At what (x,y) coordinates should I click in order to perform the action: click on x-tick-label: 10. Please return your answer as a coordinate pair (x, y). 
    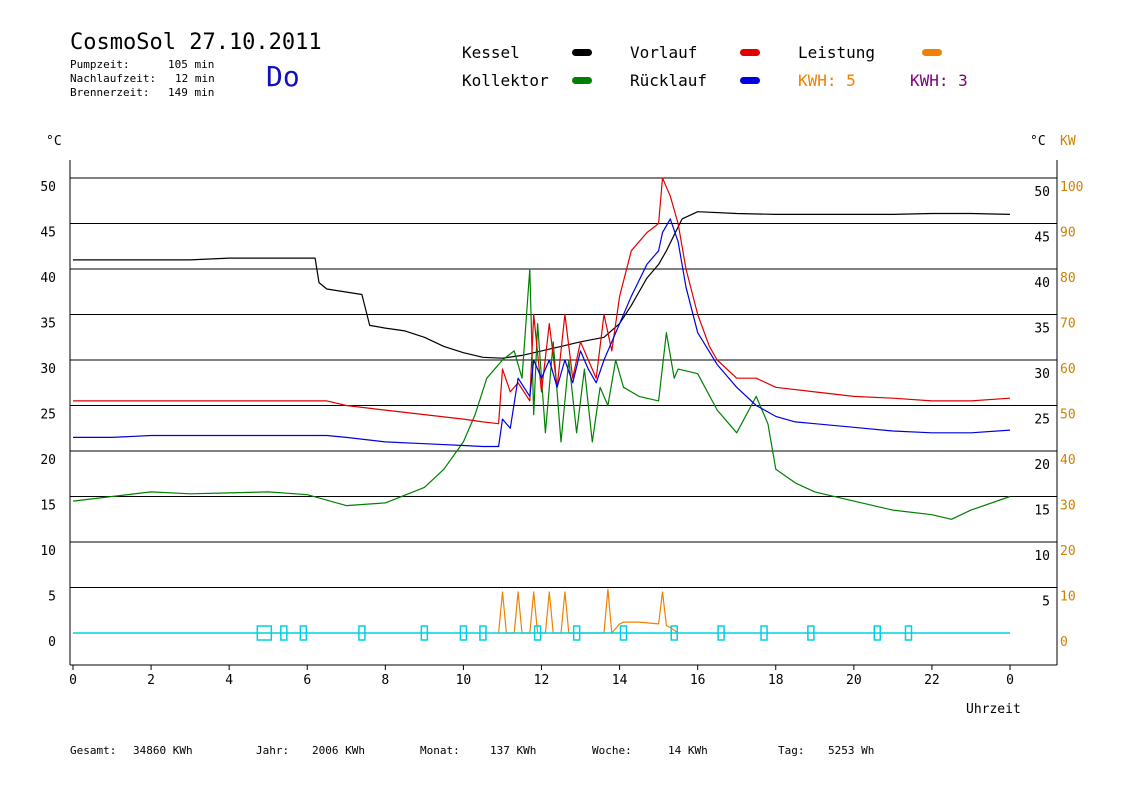
    Looking at the image, I should click on (464, 680).